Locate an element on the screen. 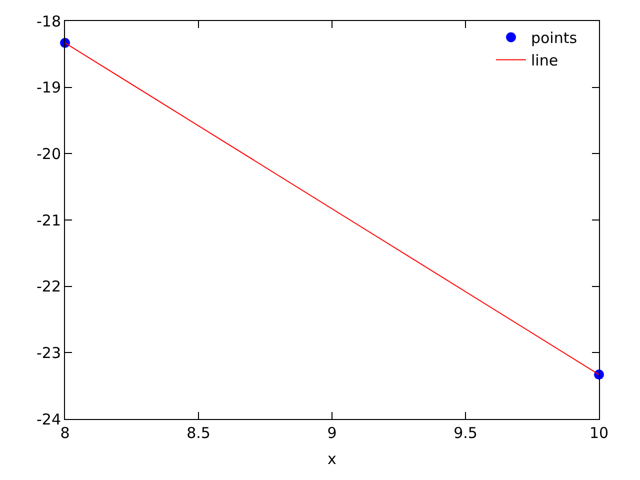 This screenshot has height=480, width=640. x-tick-label: 9 is located at coordinates (332, 433).